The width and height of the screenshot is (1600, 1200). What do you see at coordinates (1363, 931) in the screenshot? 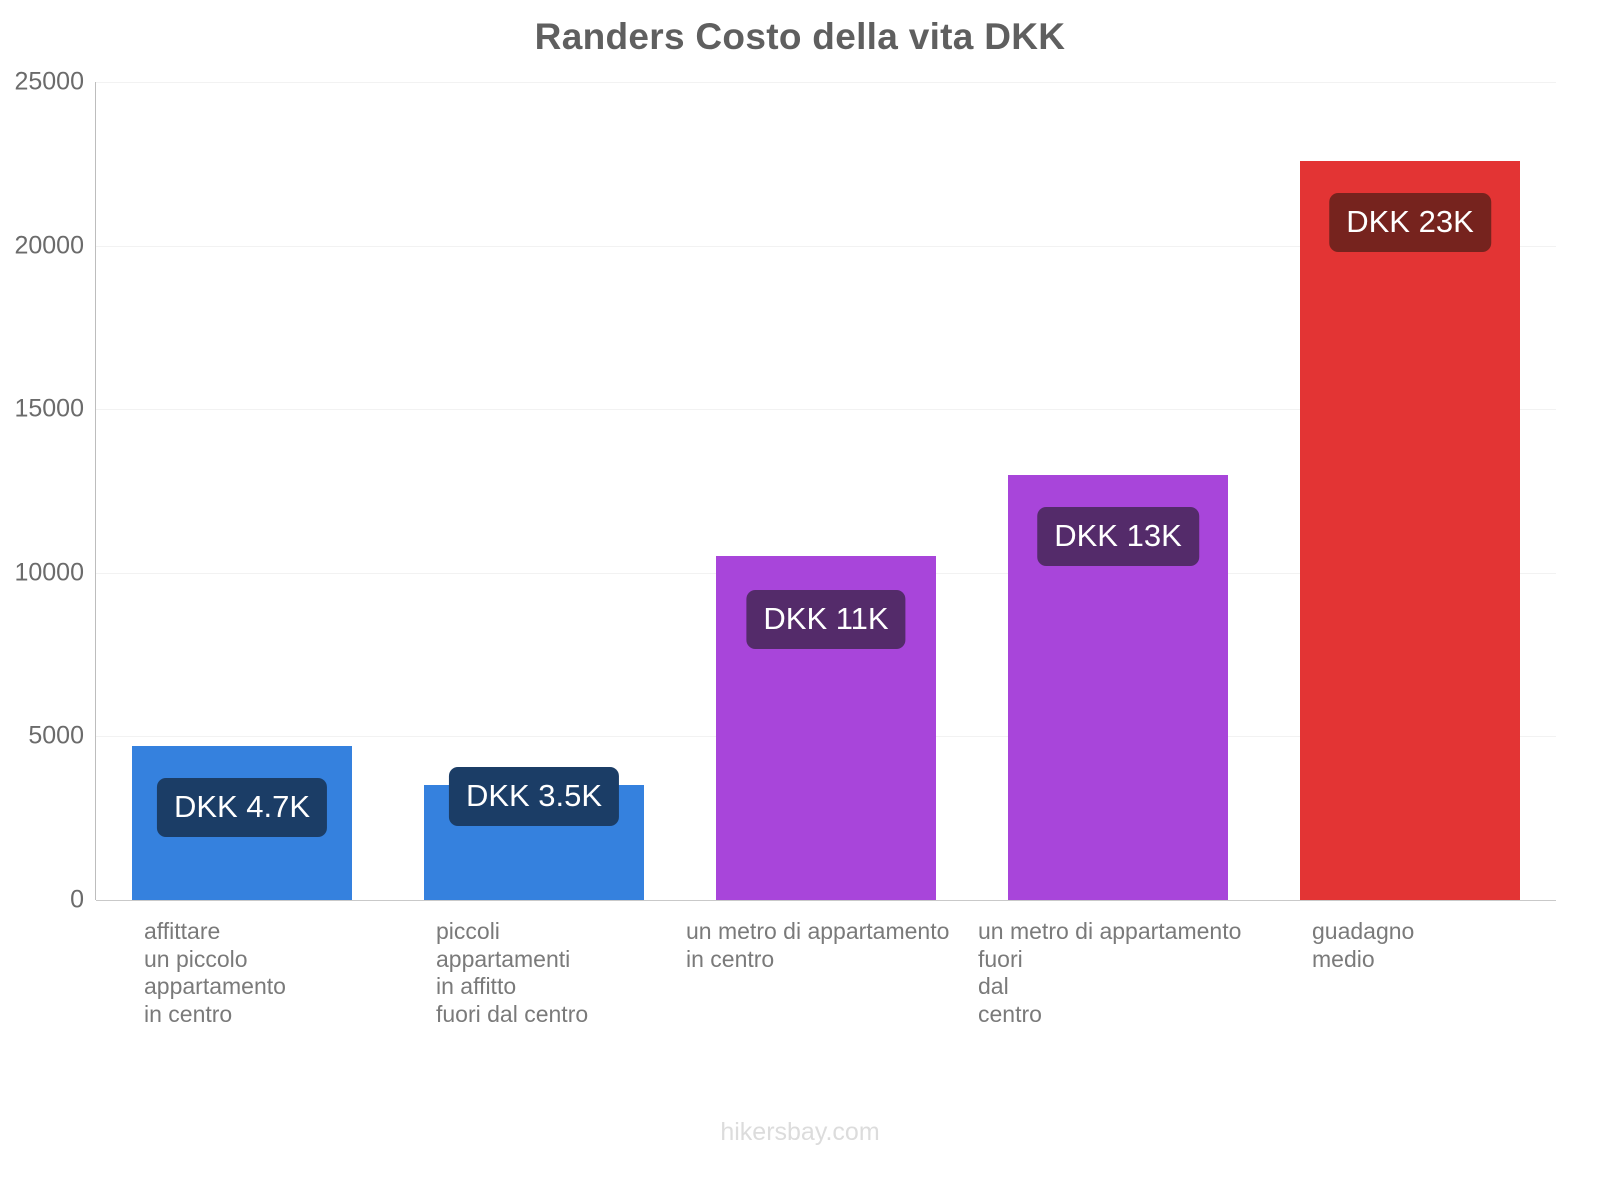
I see `category-label-line: guadagno` at bounding box center [1363, 931].